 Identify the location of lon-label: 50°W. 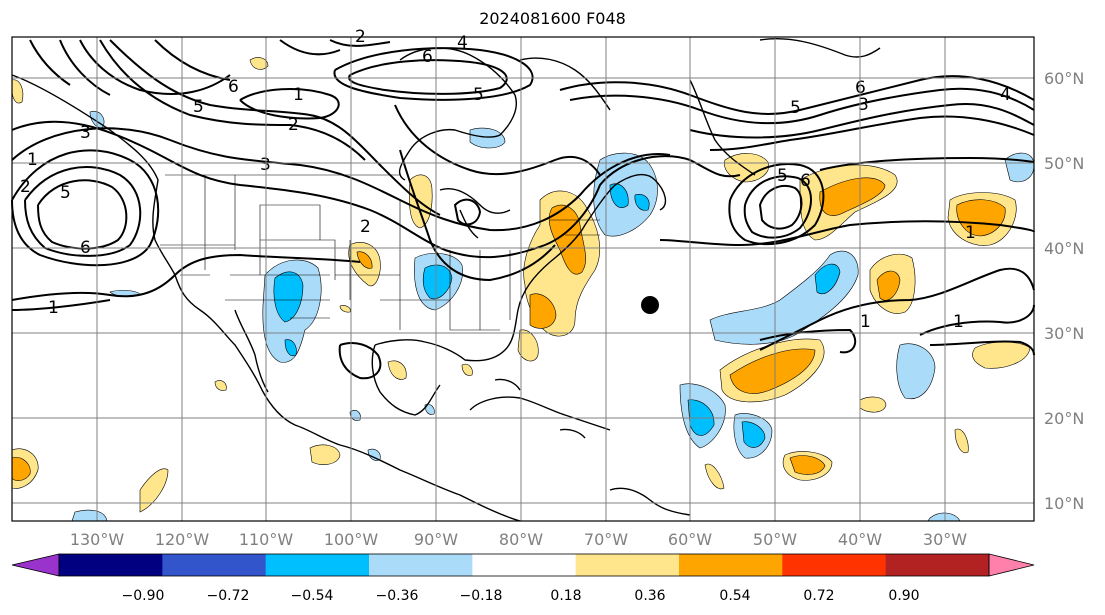
(775, 539).